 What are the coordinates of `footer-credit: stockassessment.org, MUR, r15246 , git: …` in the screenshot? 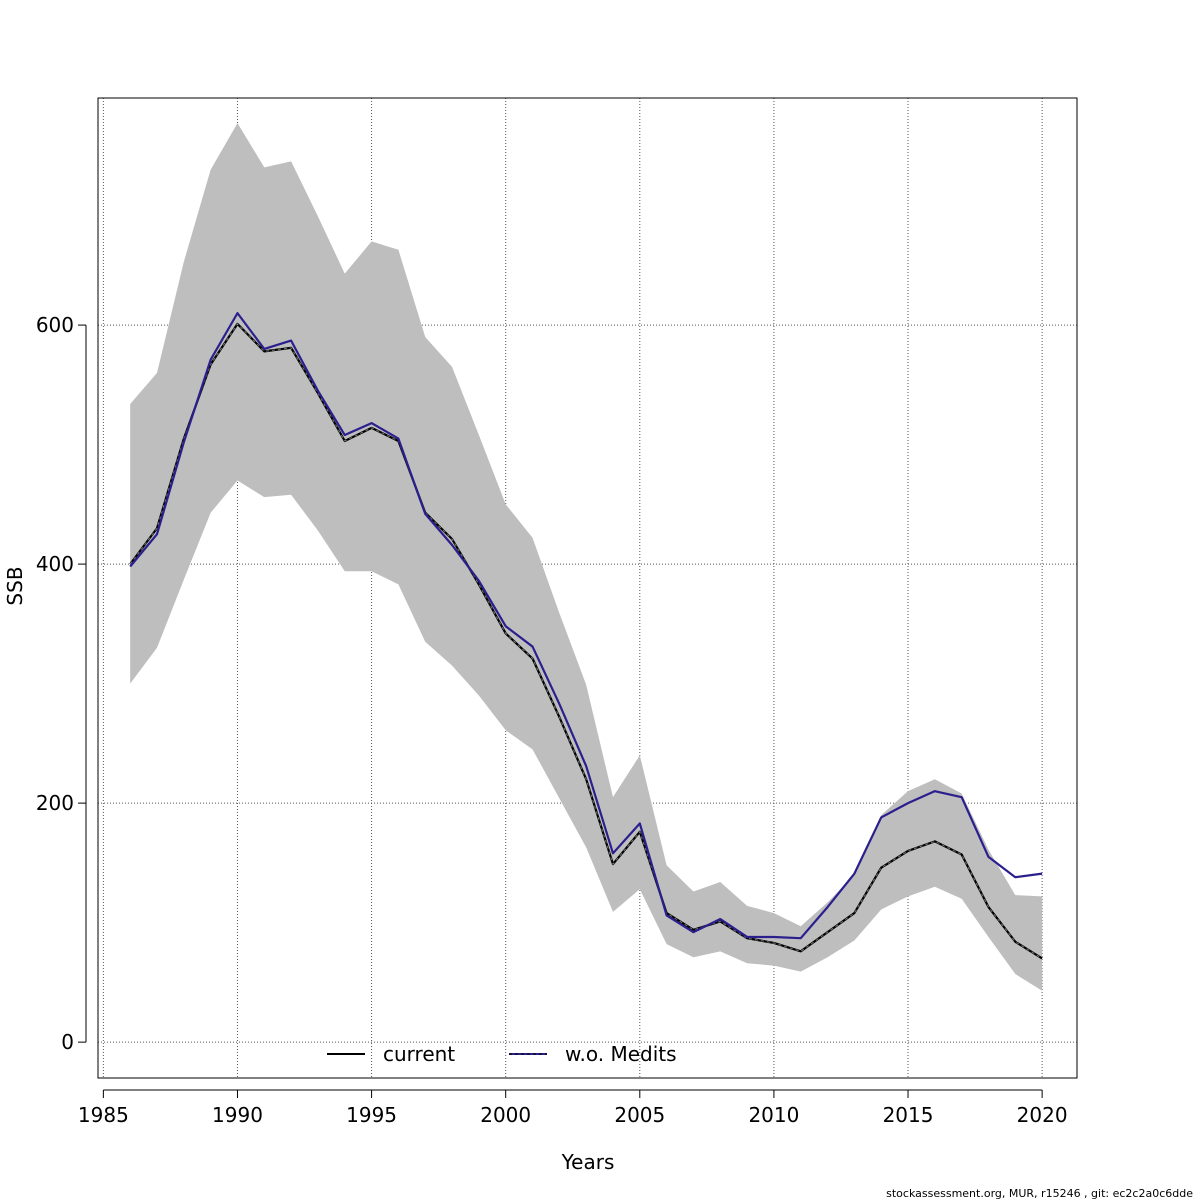 It's located at (1039, 1193).